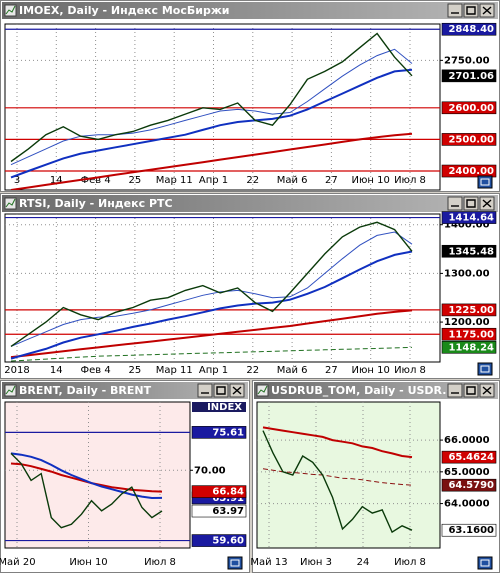 The width and height of the screenshot is (500, 573). I want to click on level-label: 2500.00, so click(471, 139).